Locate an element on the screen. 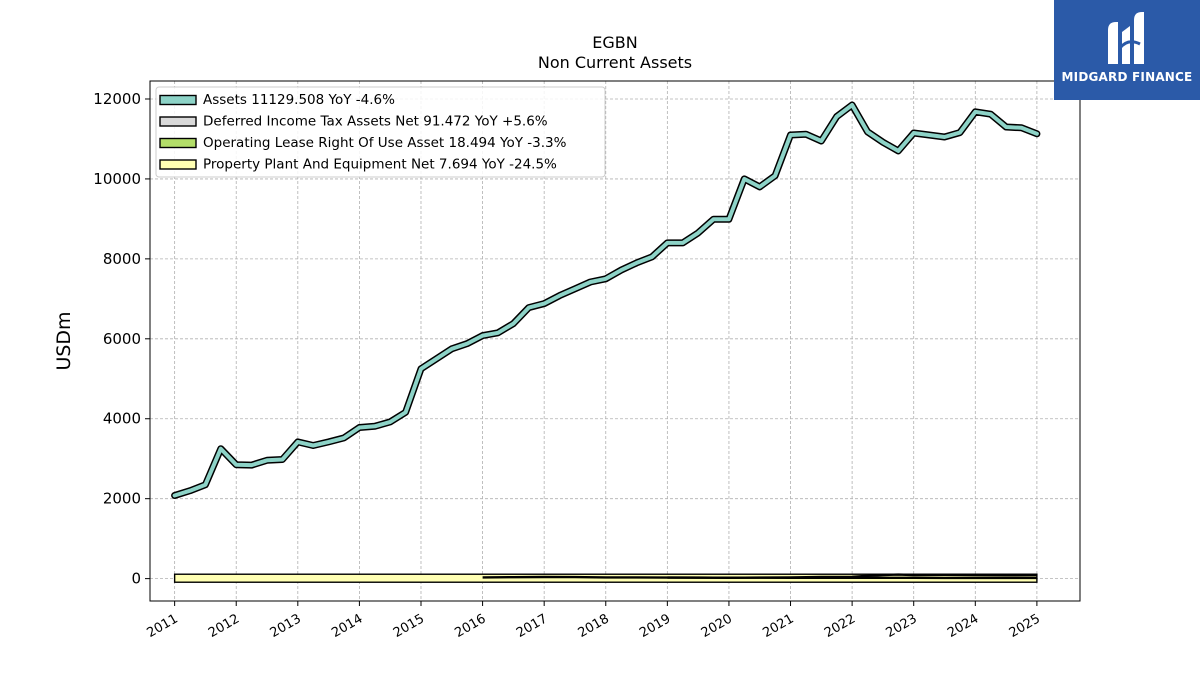 Image resolution: width=1200 pixels, height=675 pixels. series-line-deferred-income-tax-assets-net is located at coordinates (759, 576).